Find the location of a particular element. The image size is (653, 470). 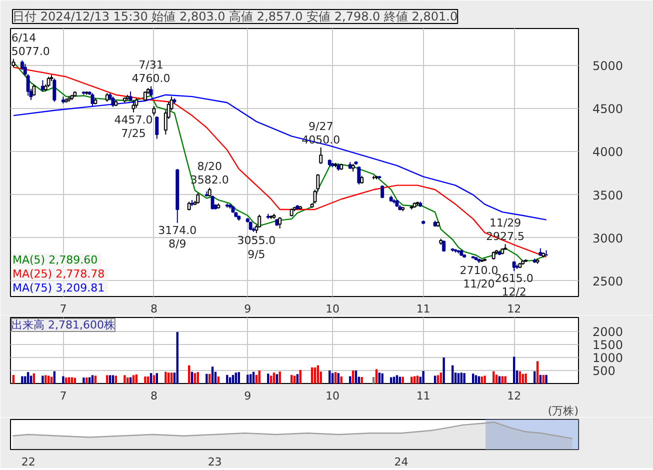

x-tick-label: 23 is located at coordinates (215, 462).